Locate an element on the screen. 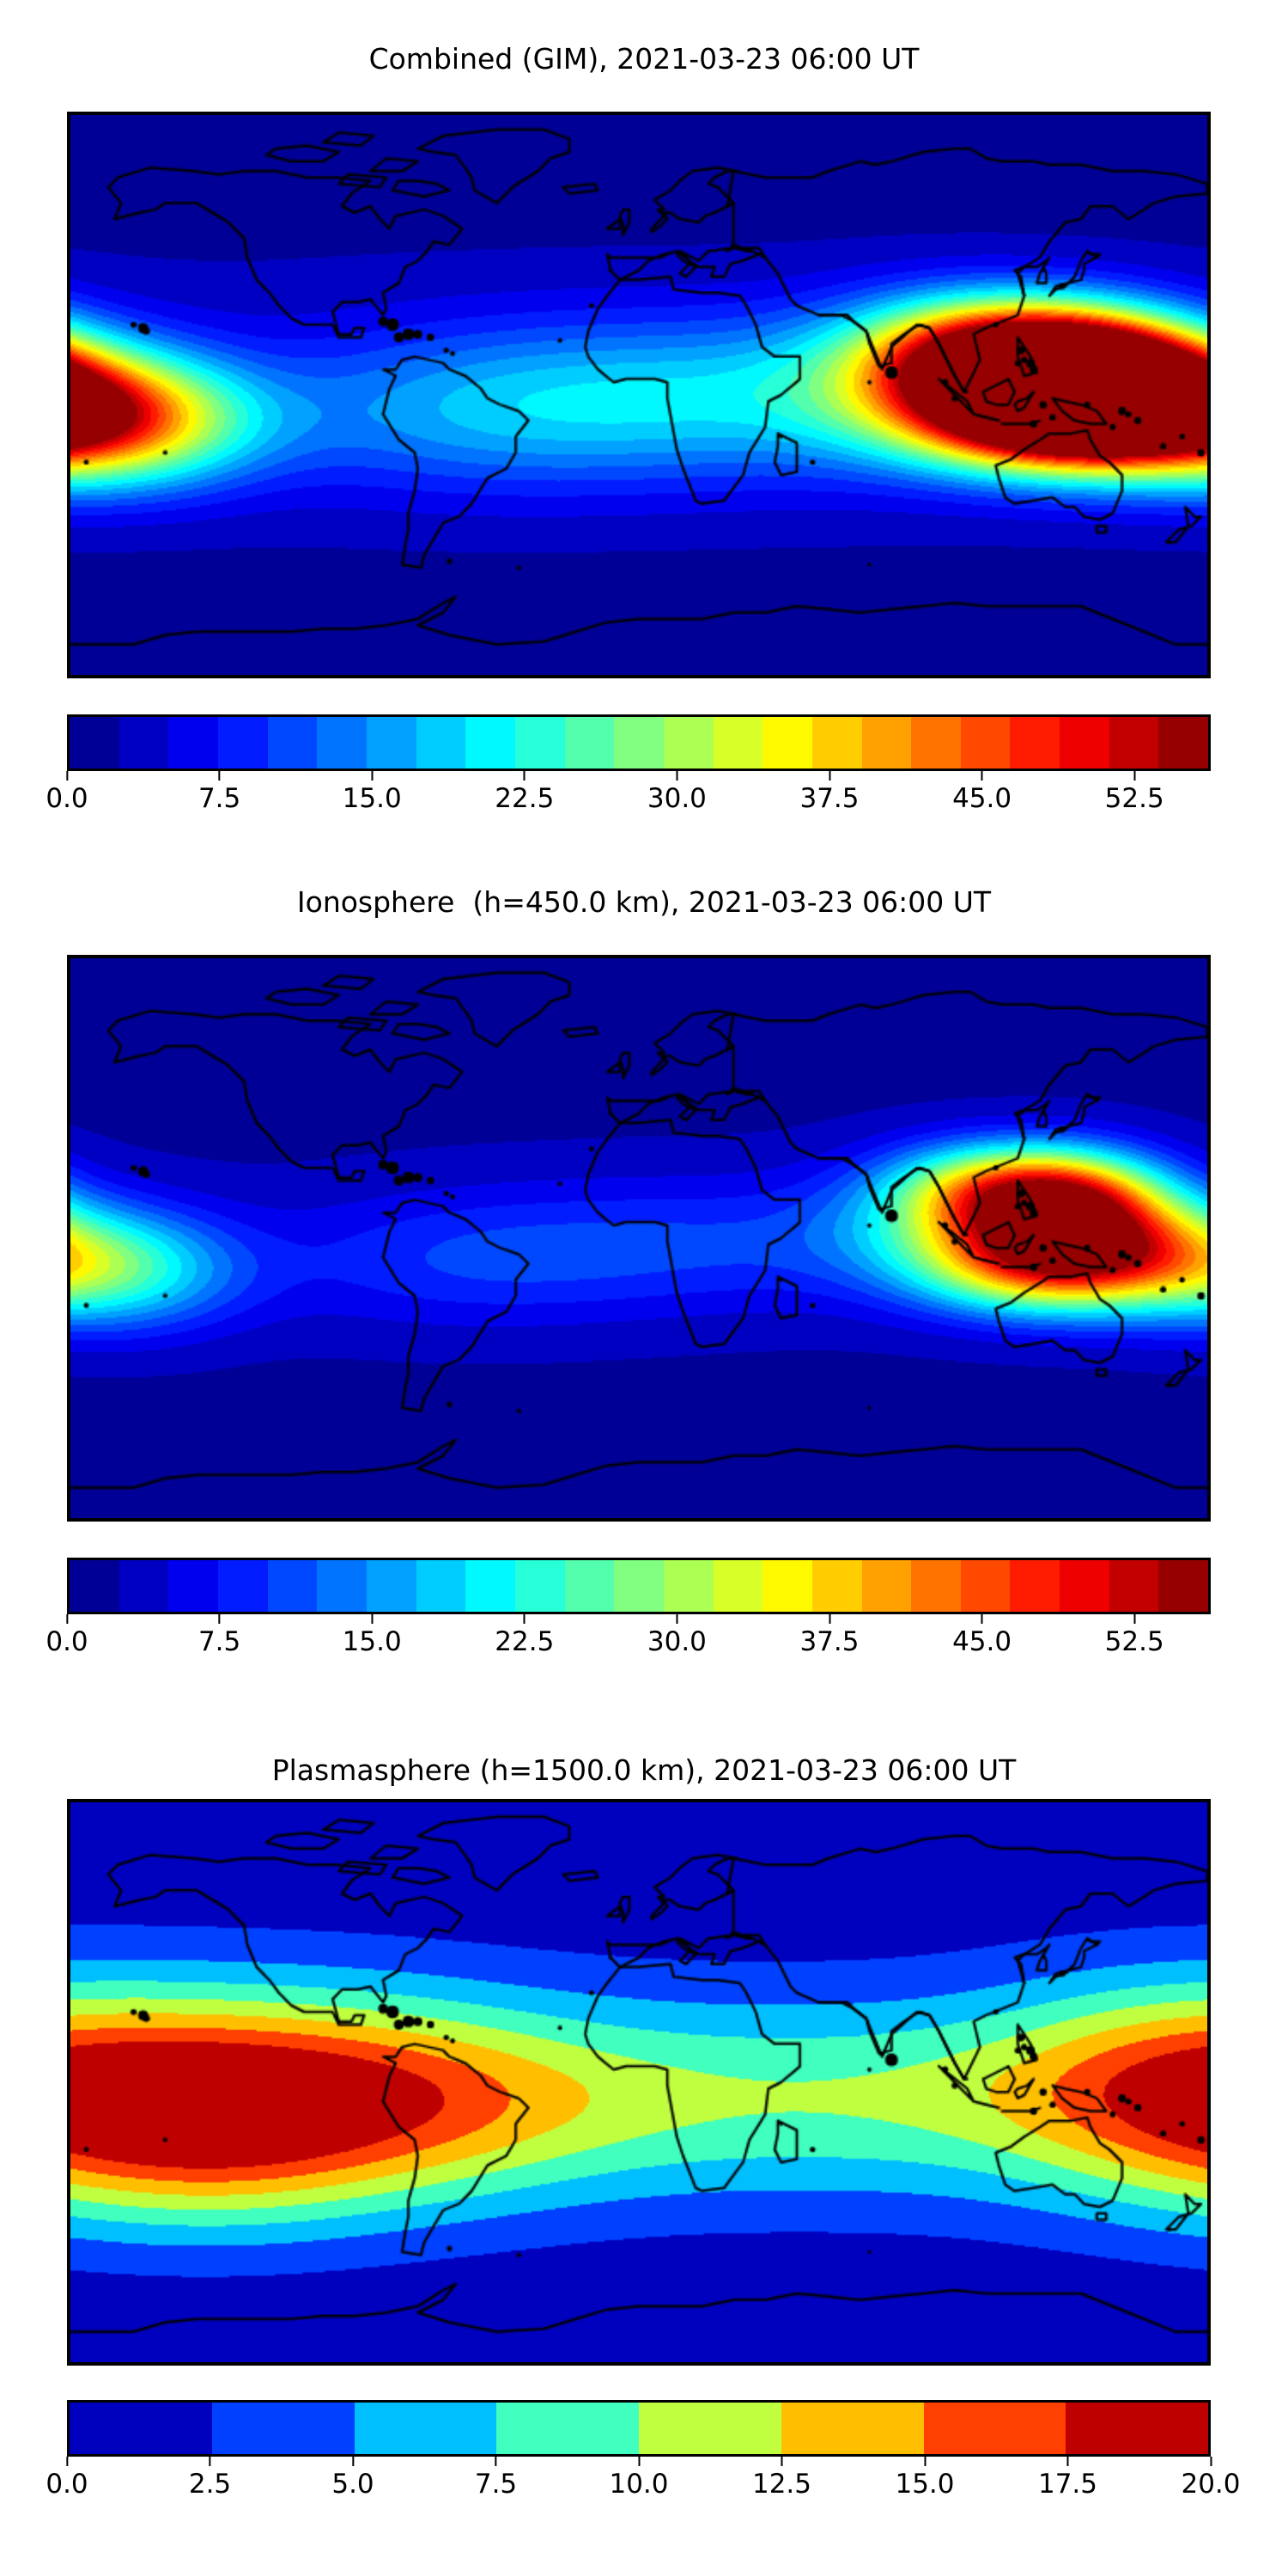  colorbar-tick: 10.0 is located at coordinates (639, 2478).